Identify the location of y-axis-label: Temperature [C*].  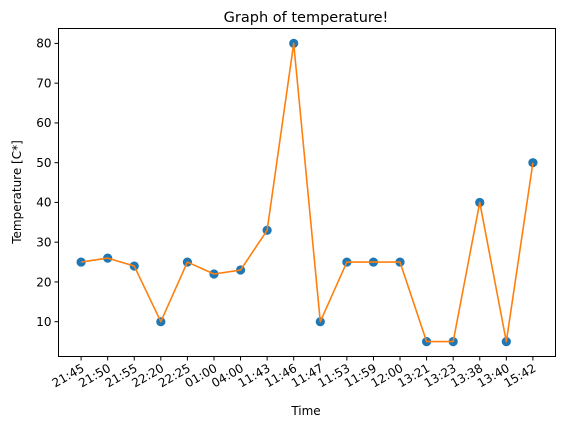
(17, 192).